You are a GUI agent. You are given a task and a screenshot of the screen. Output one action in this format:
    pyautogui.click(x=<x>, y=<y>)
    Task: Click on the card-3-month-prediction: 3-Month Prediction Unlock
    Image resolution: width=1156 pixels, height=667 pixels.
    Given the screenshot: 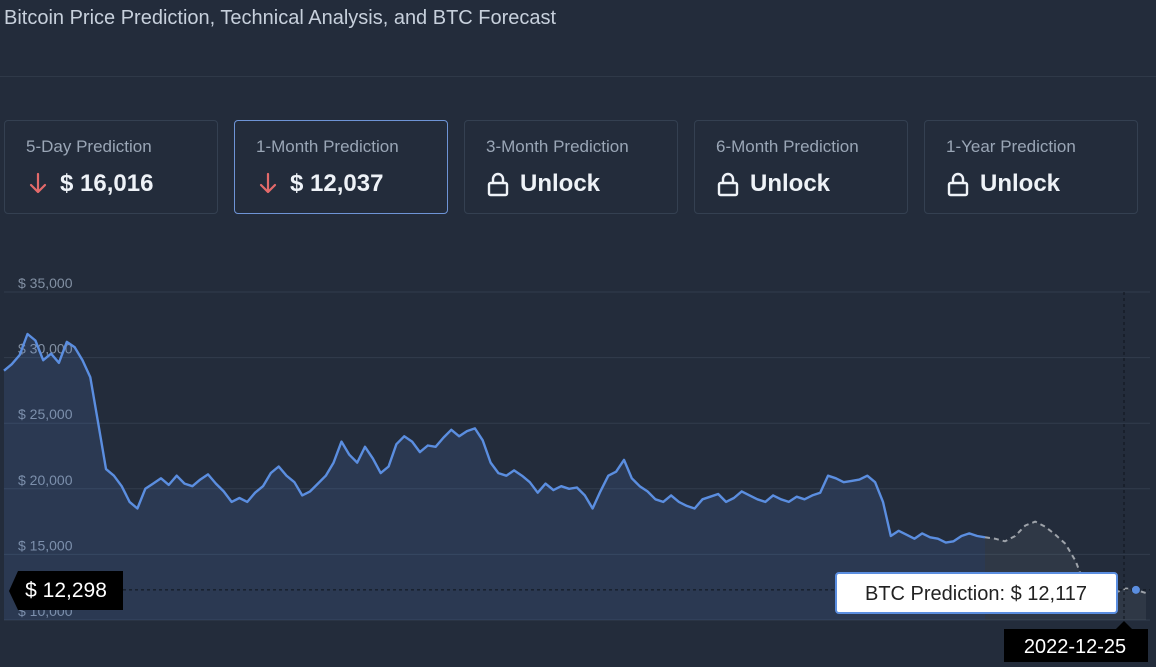 What is the action you would take?
    pyautogui.click(x=571, y=167)
    